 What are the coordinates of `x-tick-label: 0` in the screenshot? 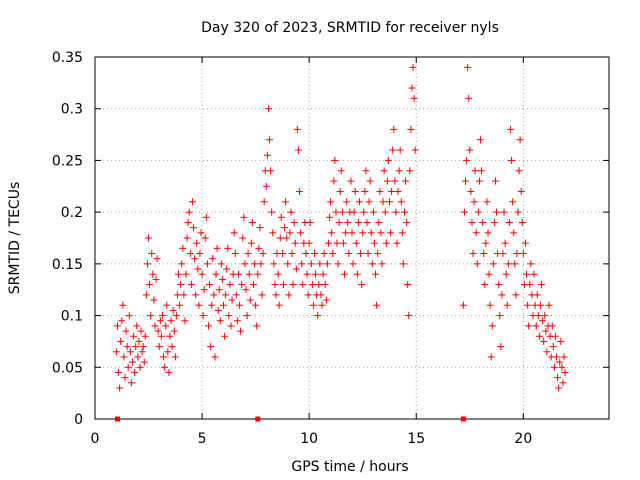 It's located at (95, 439).